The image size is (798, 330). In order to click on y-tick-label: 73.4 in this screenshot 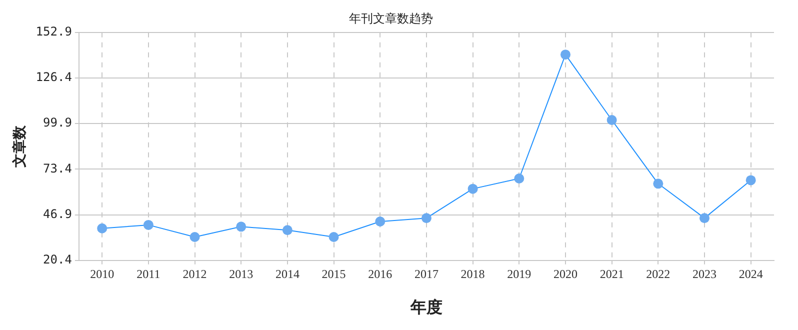, I will do `click(57, 168)`.